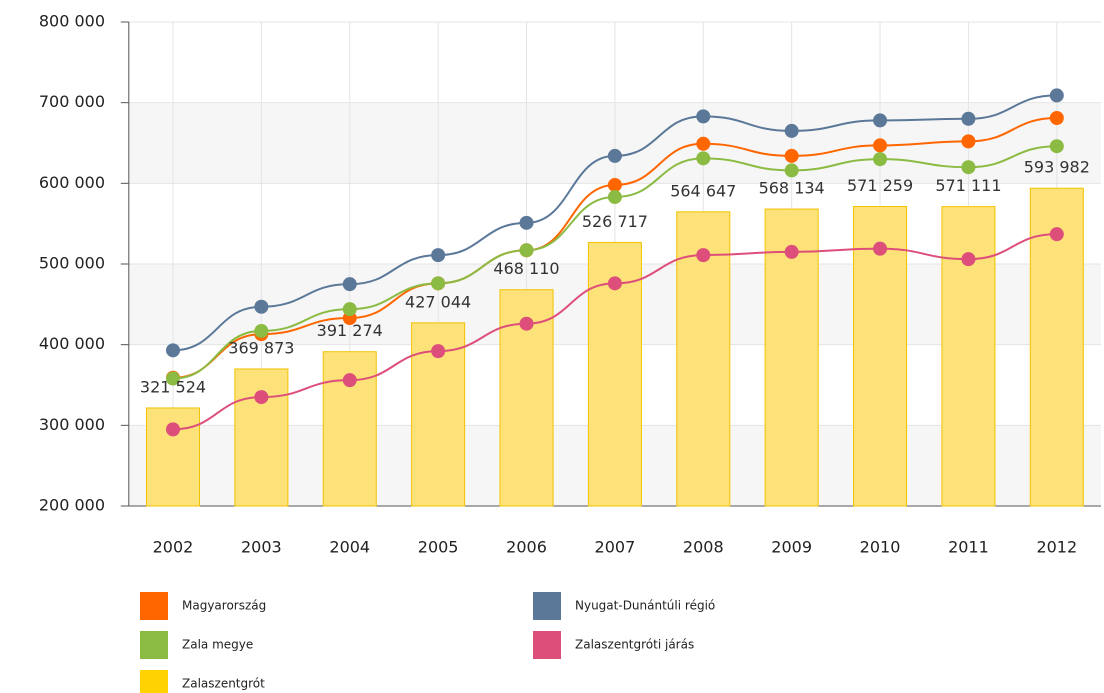 The height and width of the screenshot is (693, 1104). Describe the element at coordinates (350, 330) in the screenshot. I see `data-label: 391 274` at that location.